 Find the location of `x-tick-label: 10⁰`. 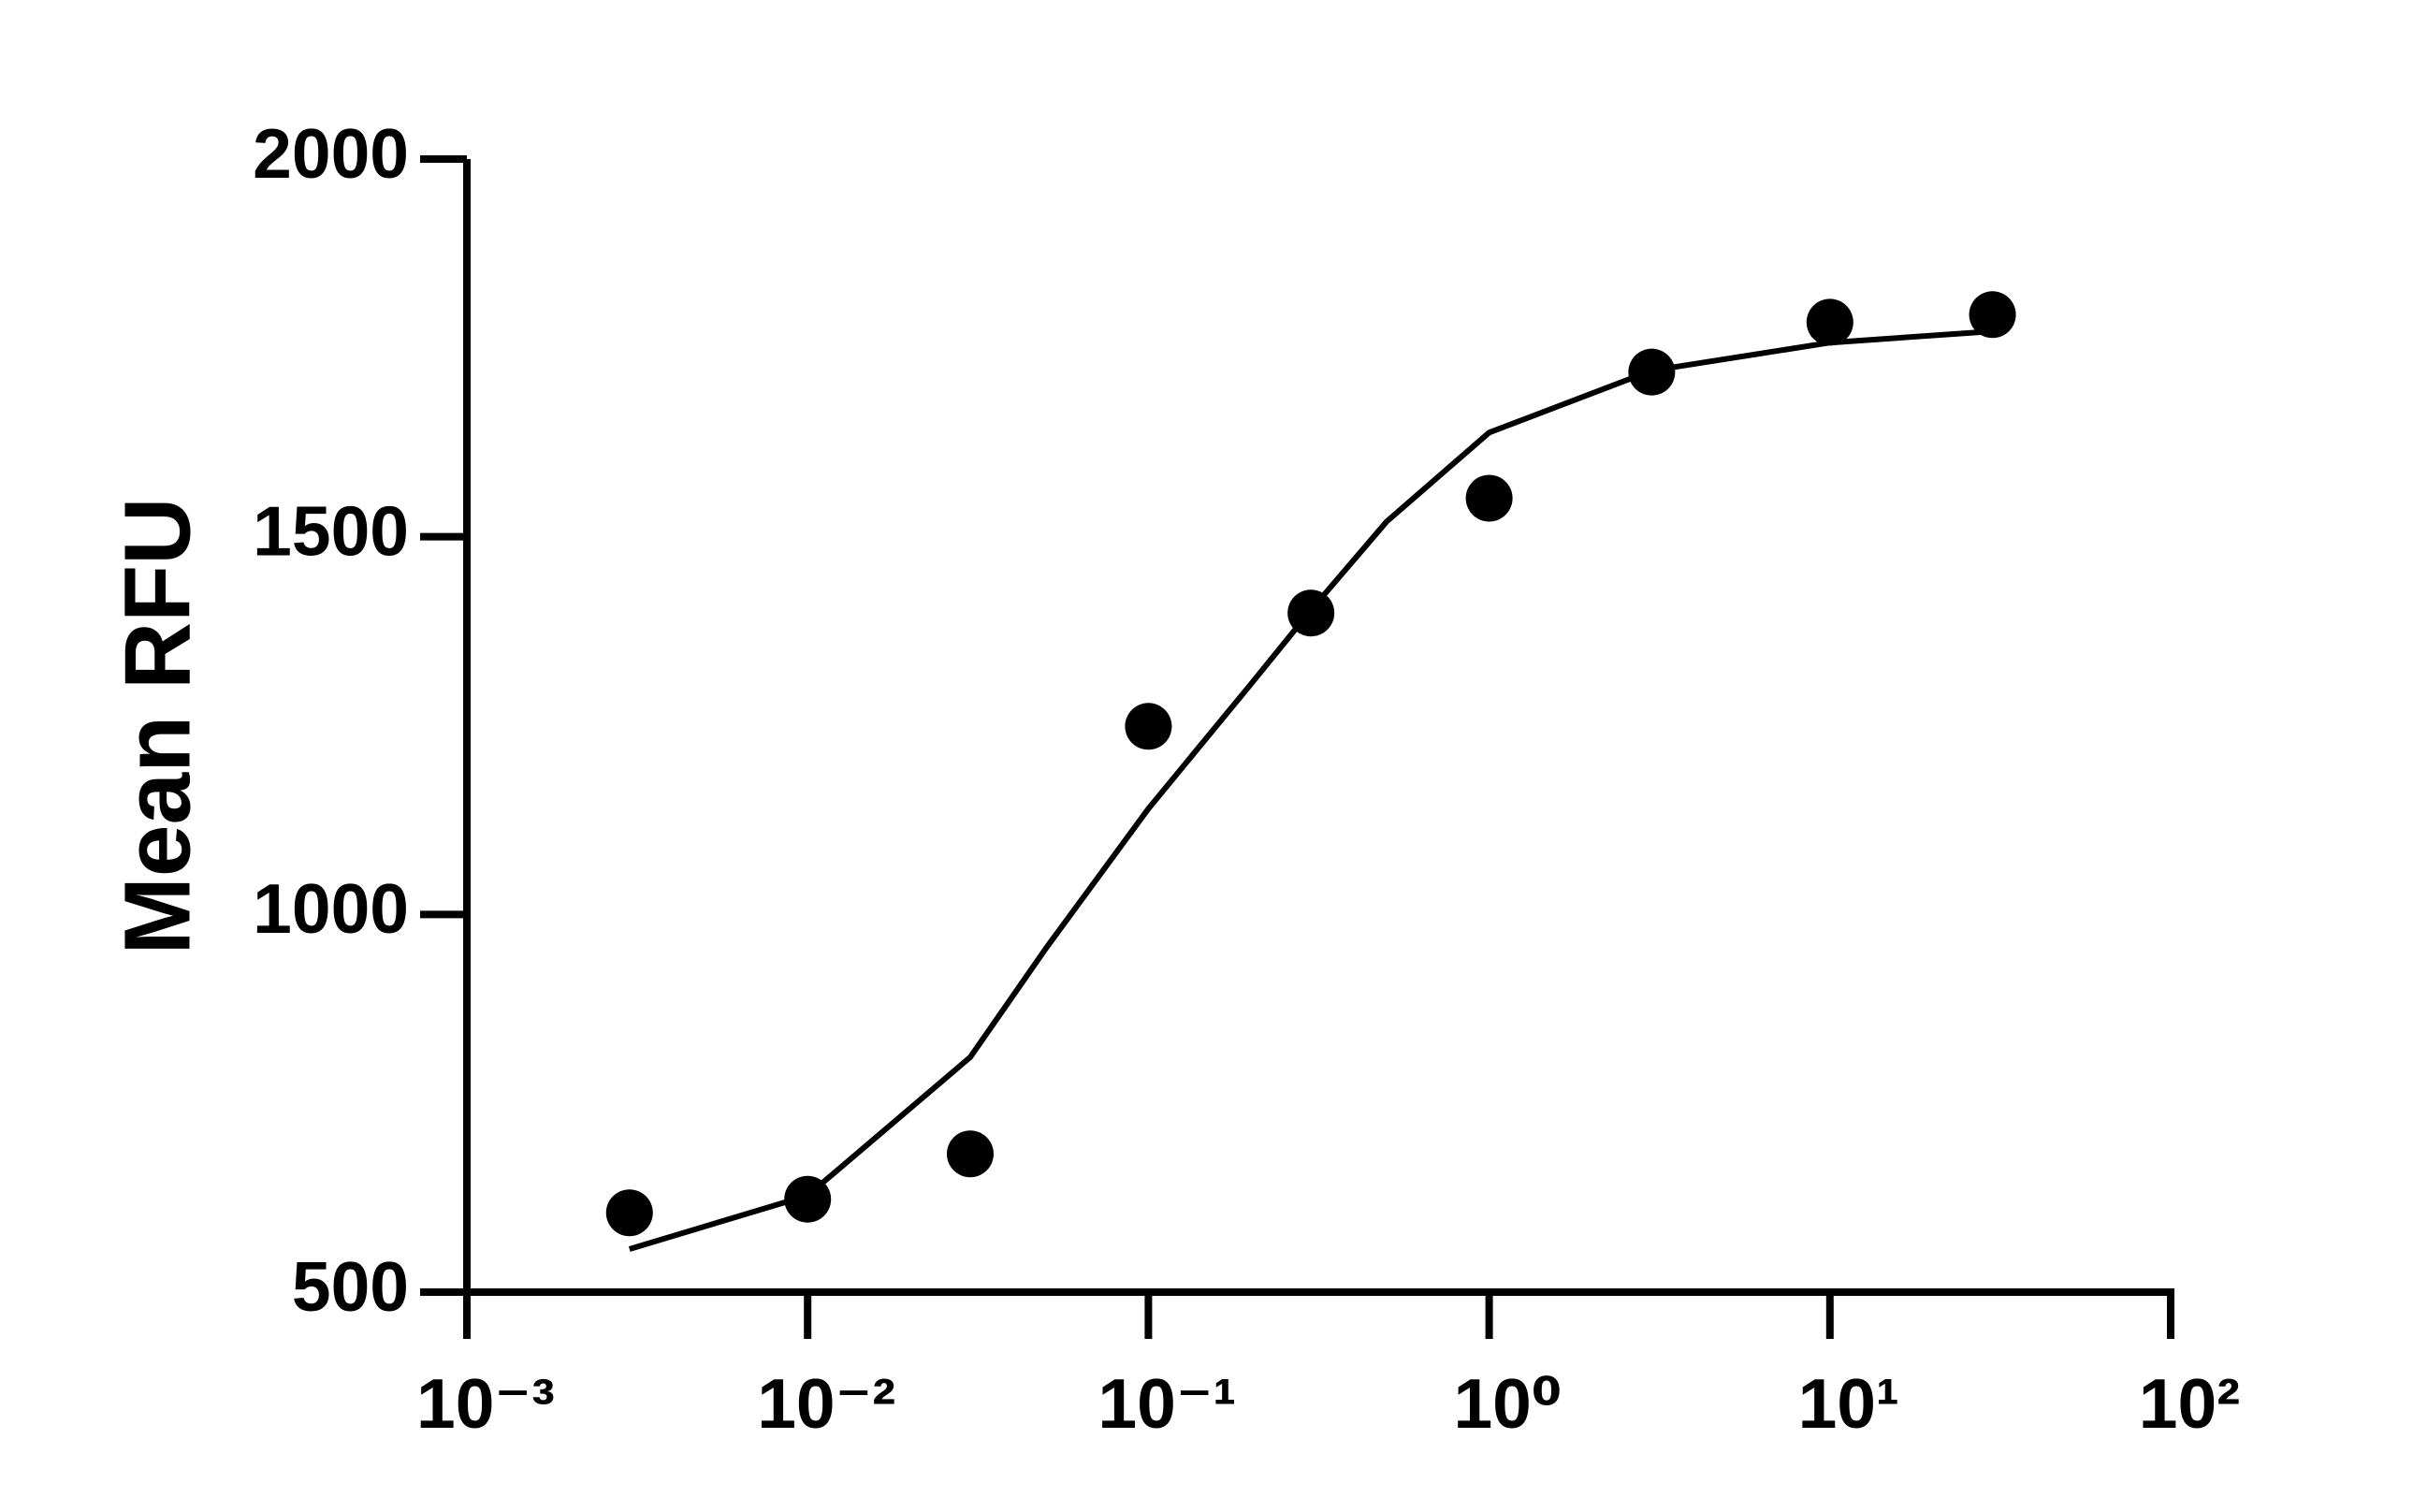

x-tick-label: 10⁰ is located at coordinates (1507, 1404).